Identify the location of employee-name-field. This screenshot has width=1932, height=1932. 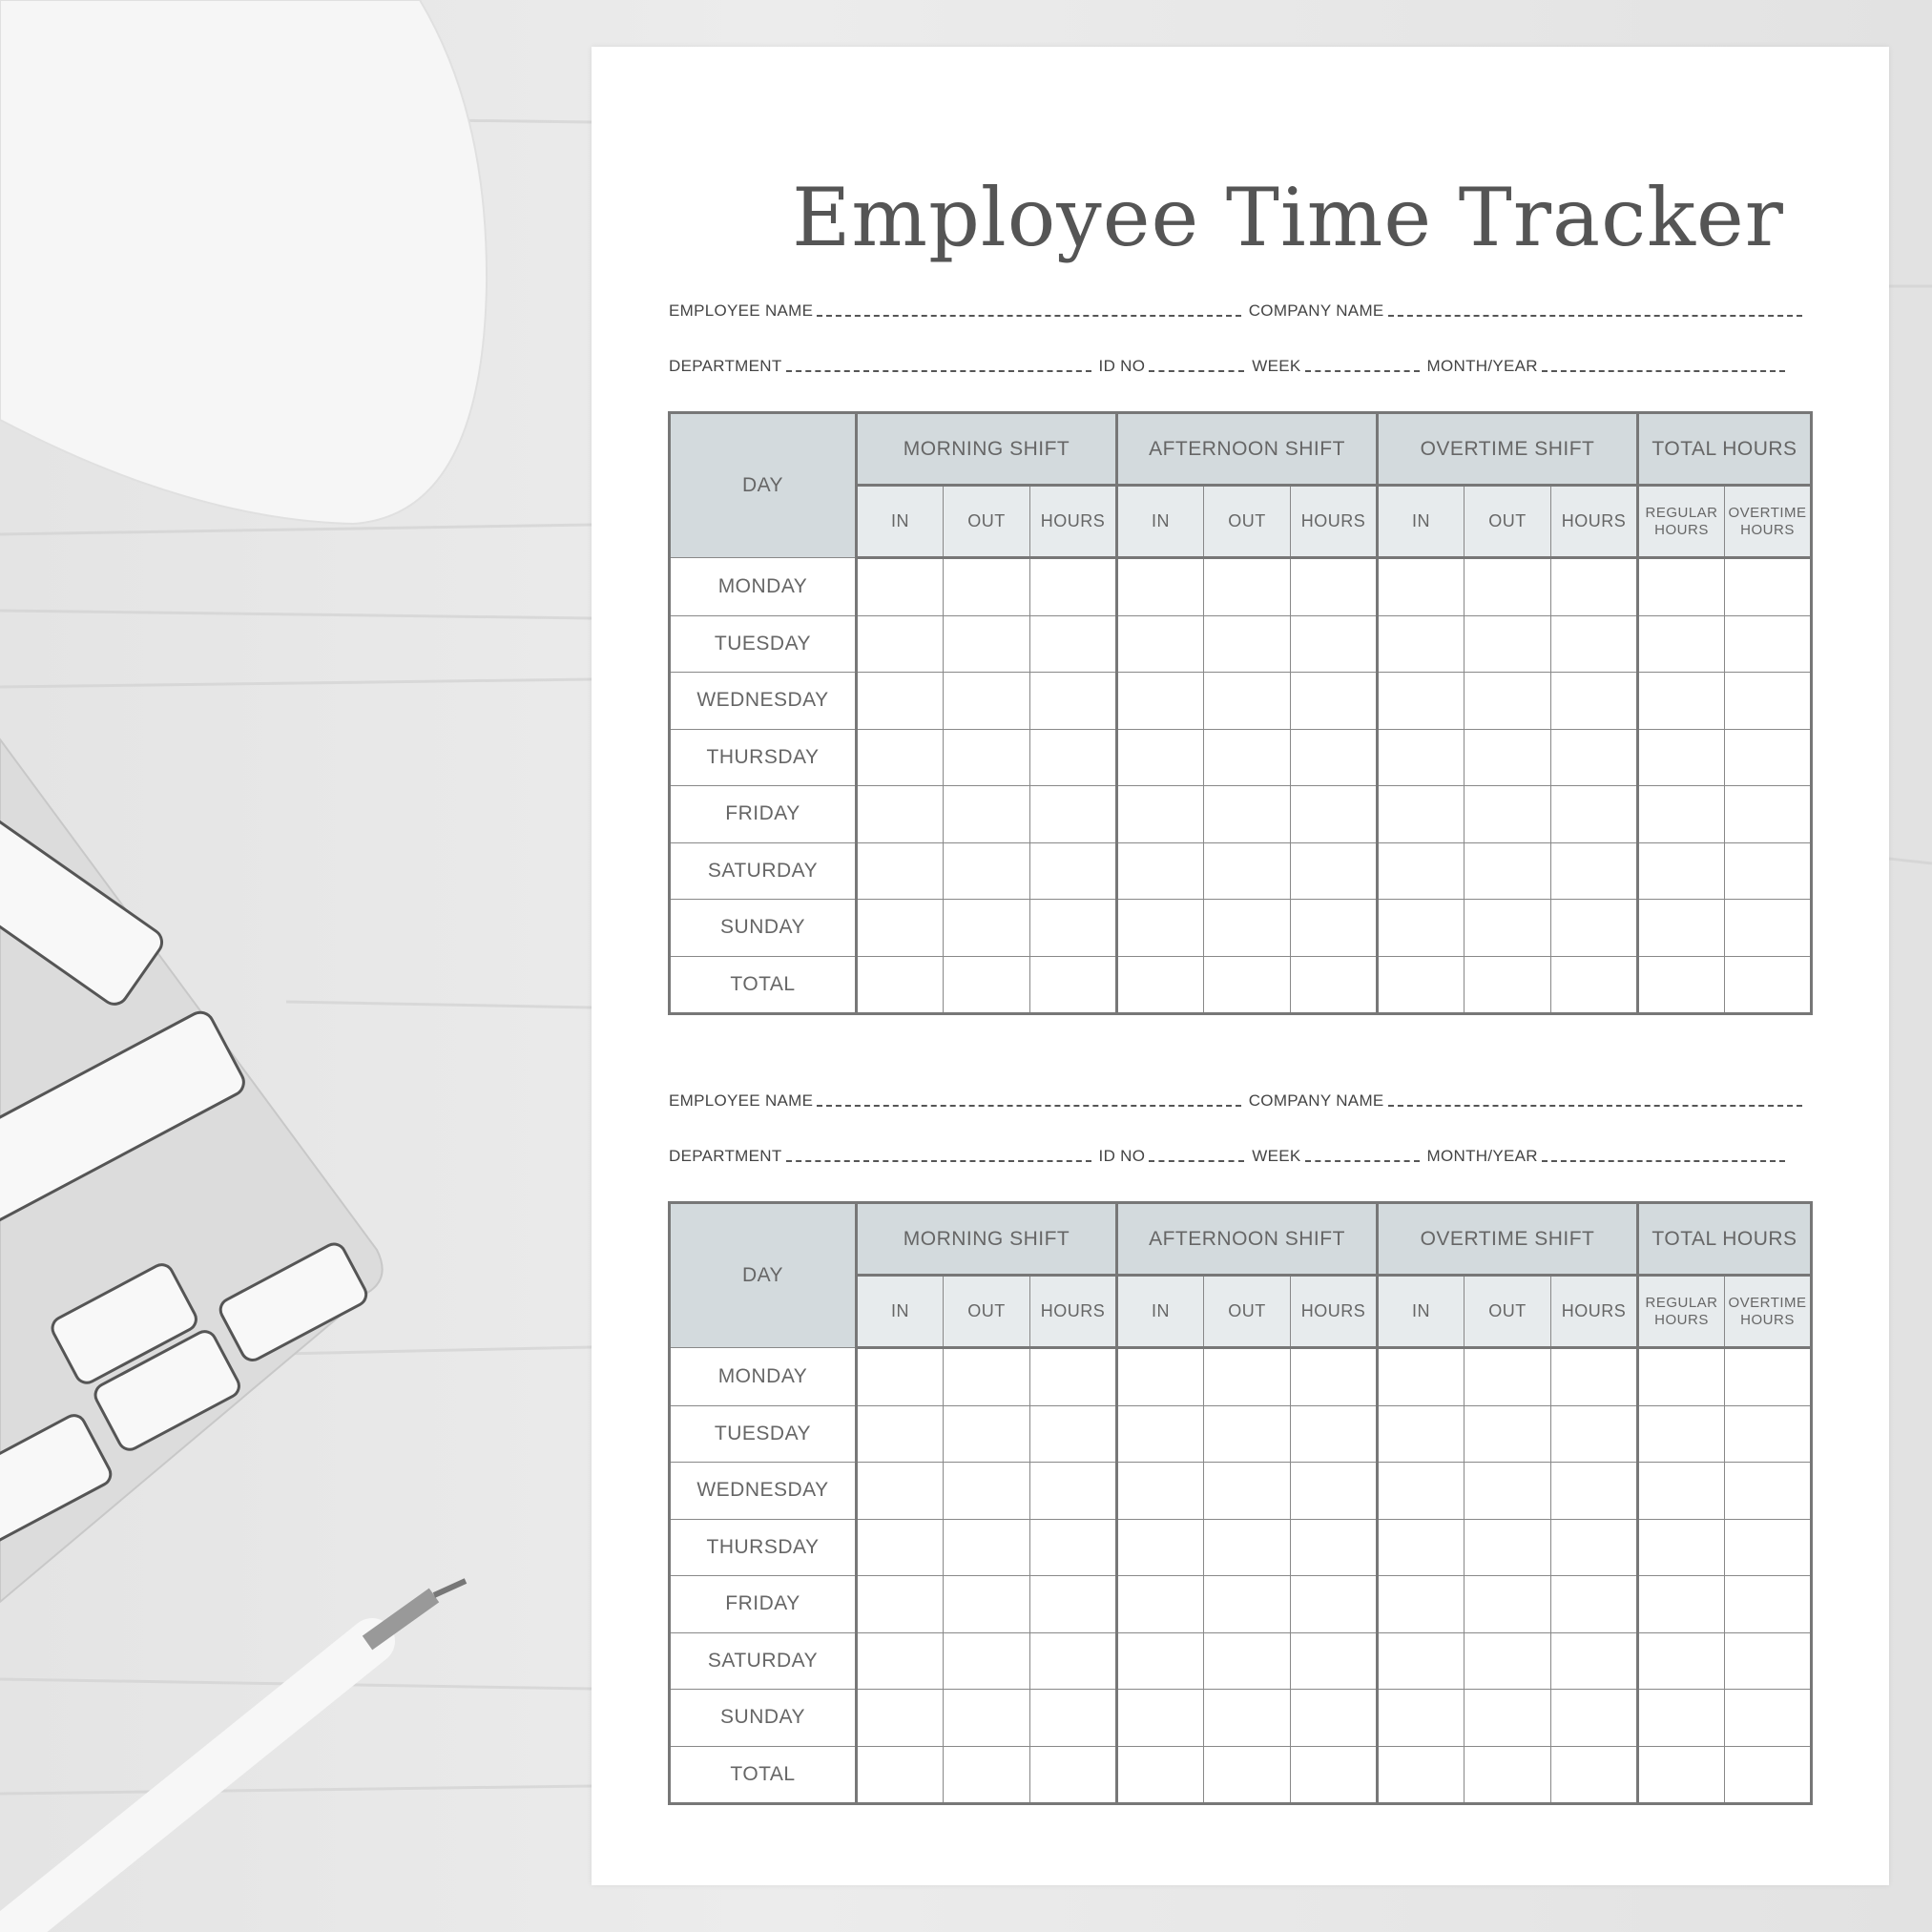
(1029, 316).